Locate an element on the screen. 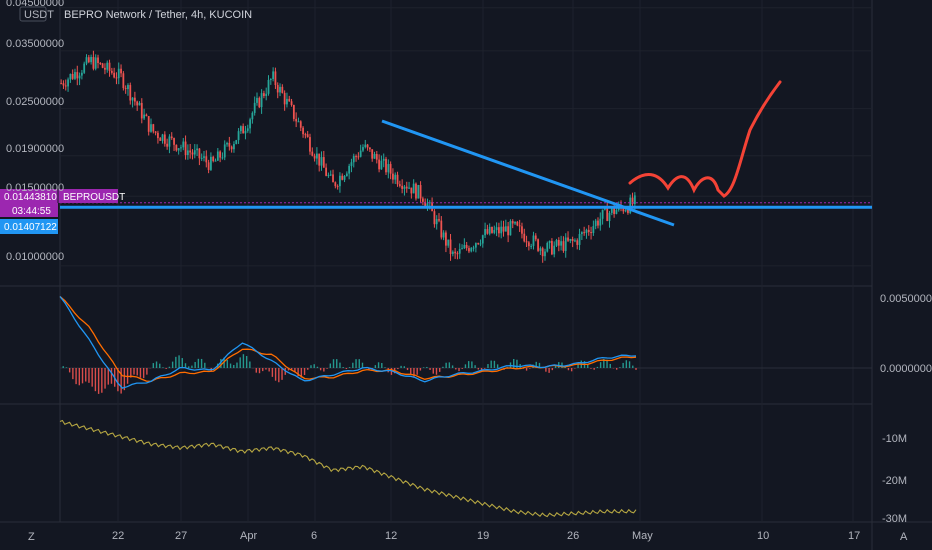  time-label-2: Apr is located at coordinates (248, 536).